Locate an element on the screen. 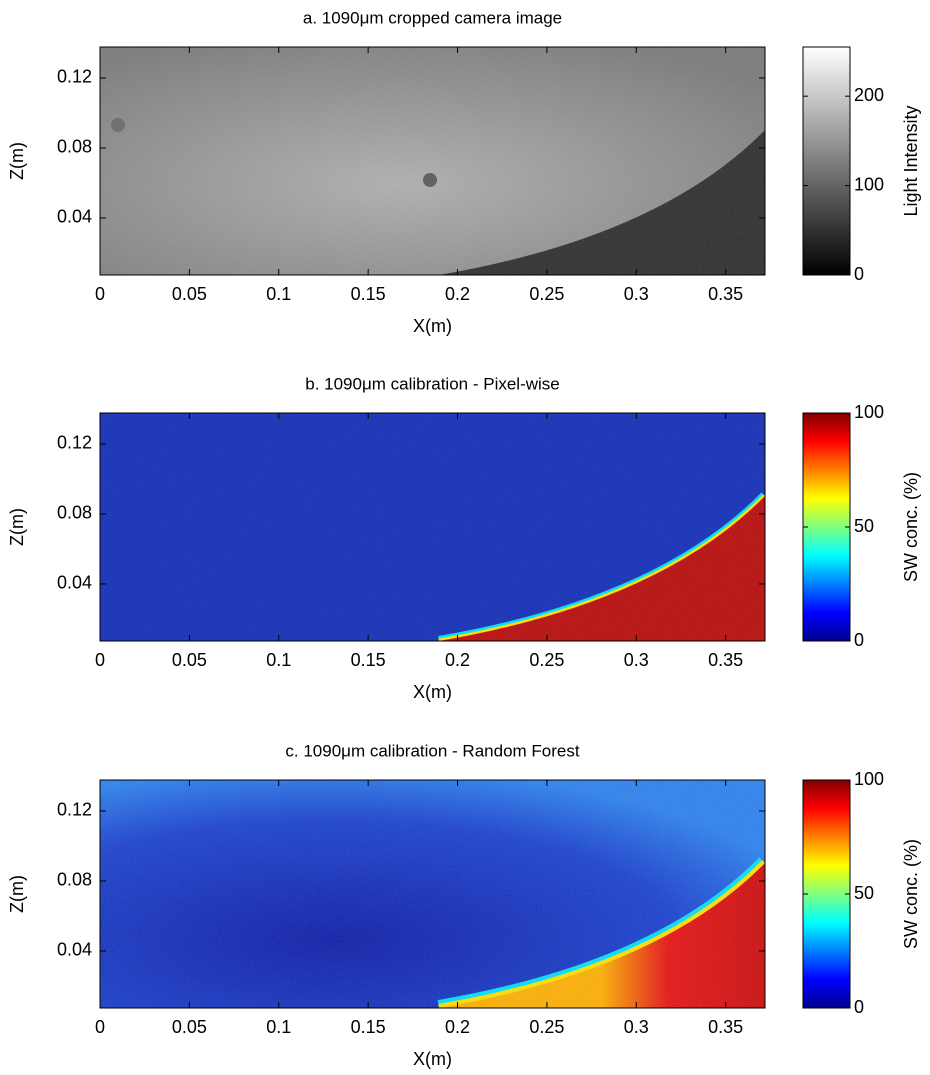 The height and width of the screenshot is (1075, 930). colorbar-tick-label: 200 is located at coordinates (869, 95).